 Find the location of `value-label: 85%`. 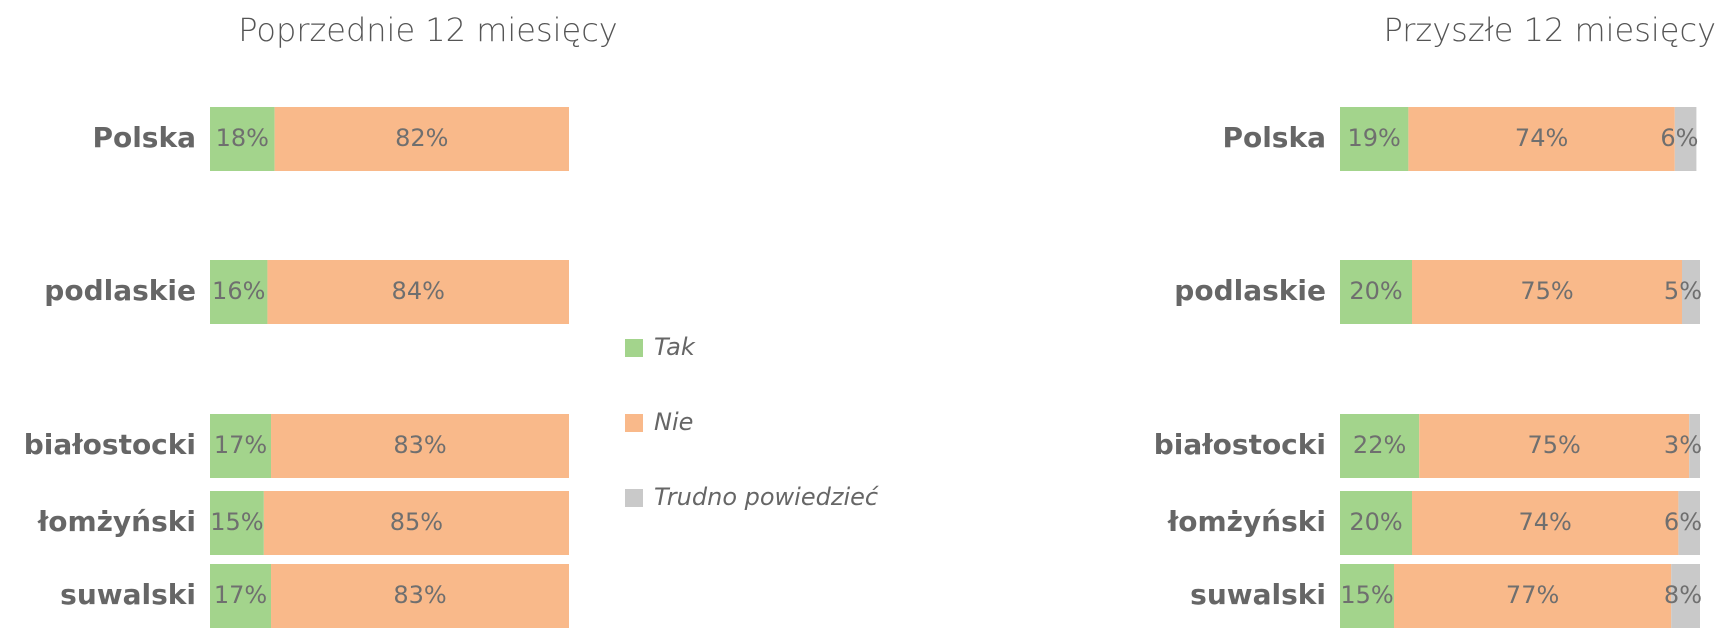

value-label: 85% is located at coordinates (416, 522).